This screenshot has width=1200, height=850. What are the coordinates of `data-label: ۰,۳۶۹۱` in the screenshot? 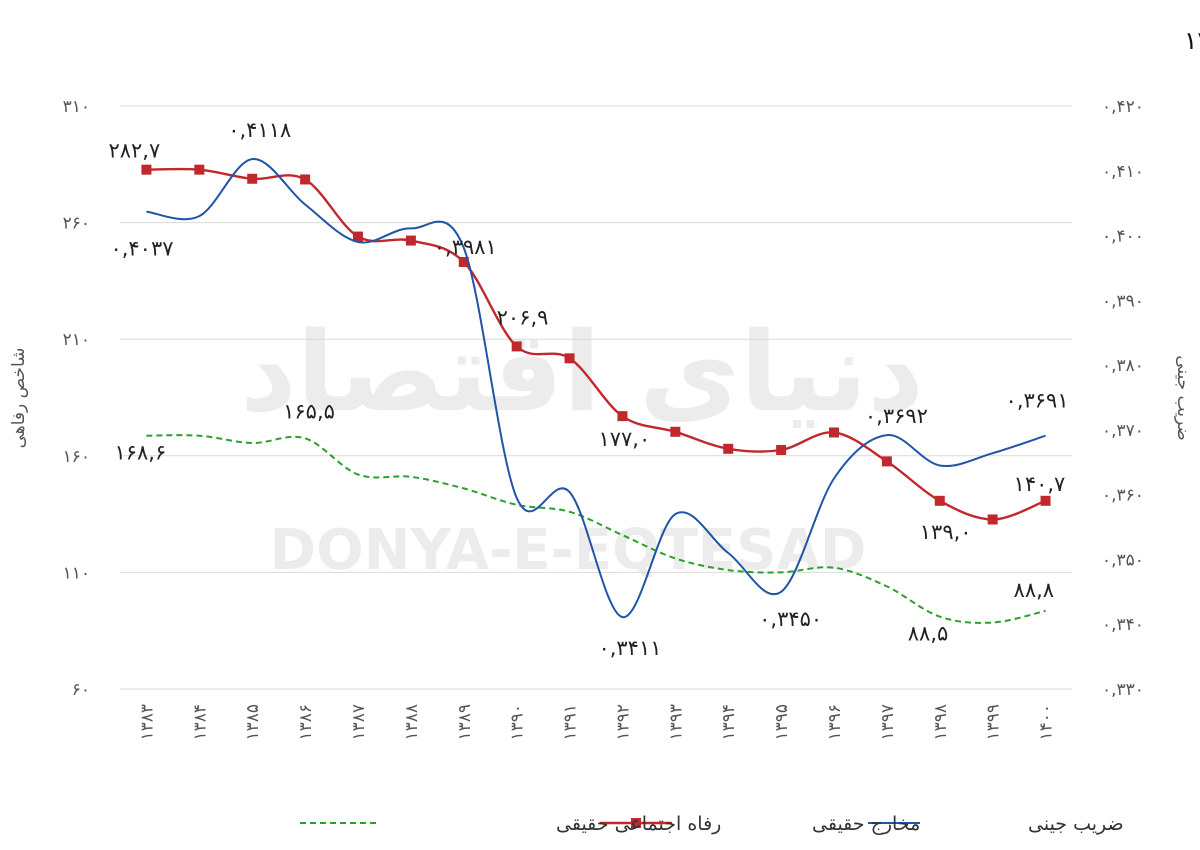 It's located at (1037, 401).